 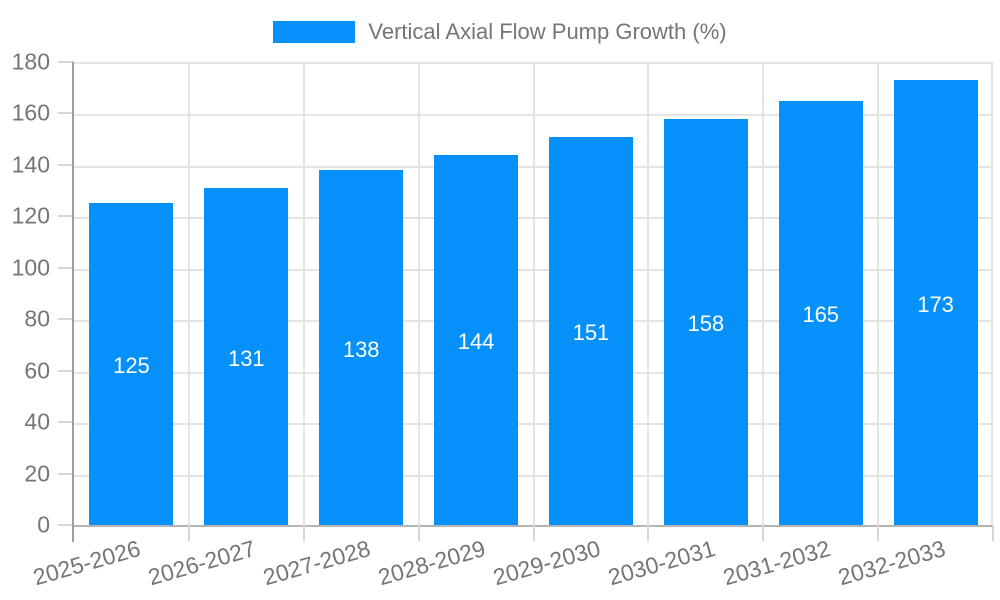 I want to click on bar-value-label: 151, so click(x=591, y=332).